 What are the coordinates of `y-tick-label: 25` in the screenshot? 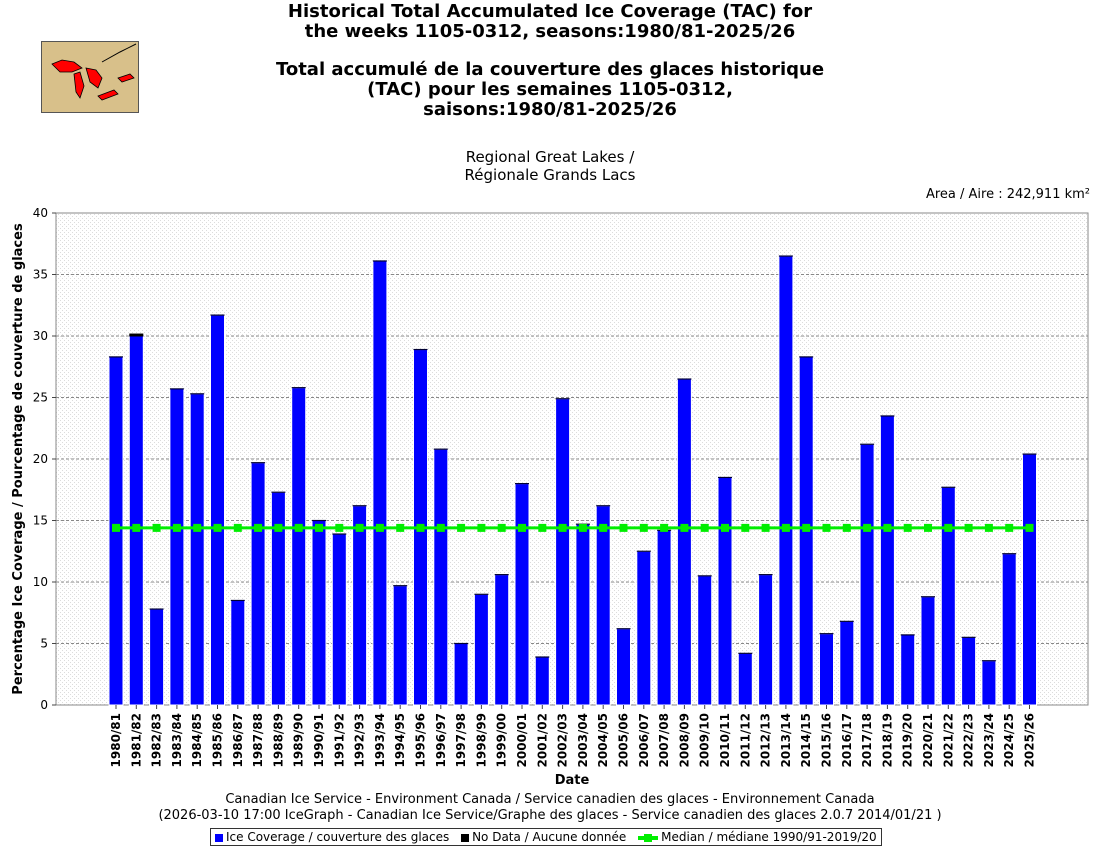 It's located at (40, 398).